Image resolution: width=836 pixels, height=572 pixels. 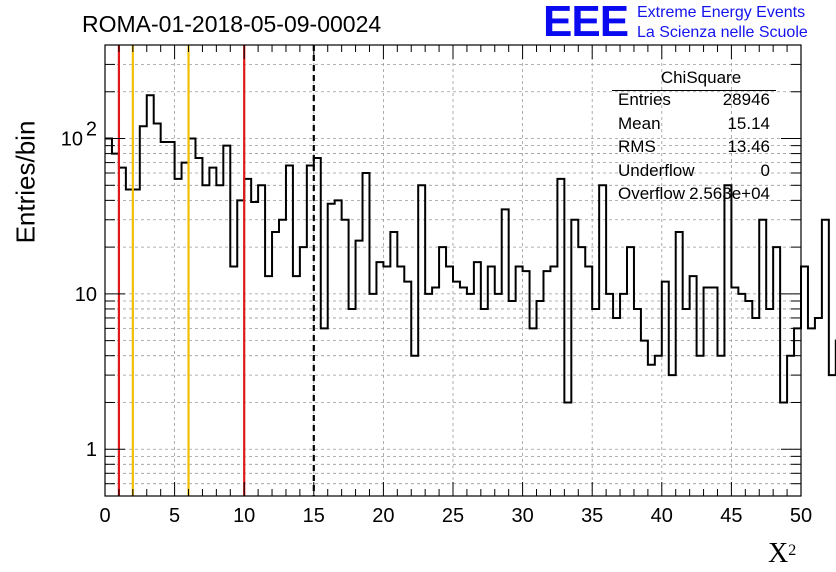 What do you see at coordinates (639, 123) in the screenshot?
I see `stats-key: Mean` at bounding box center [639, 123].